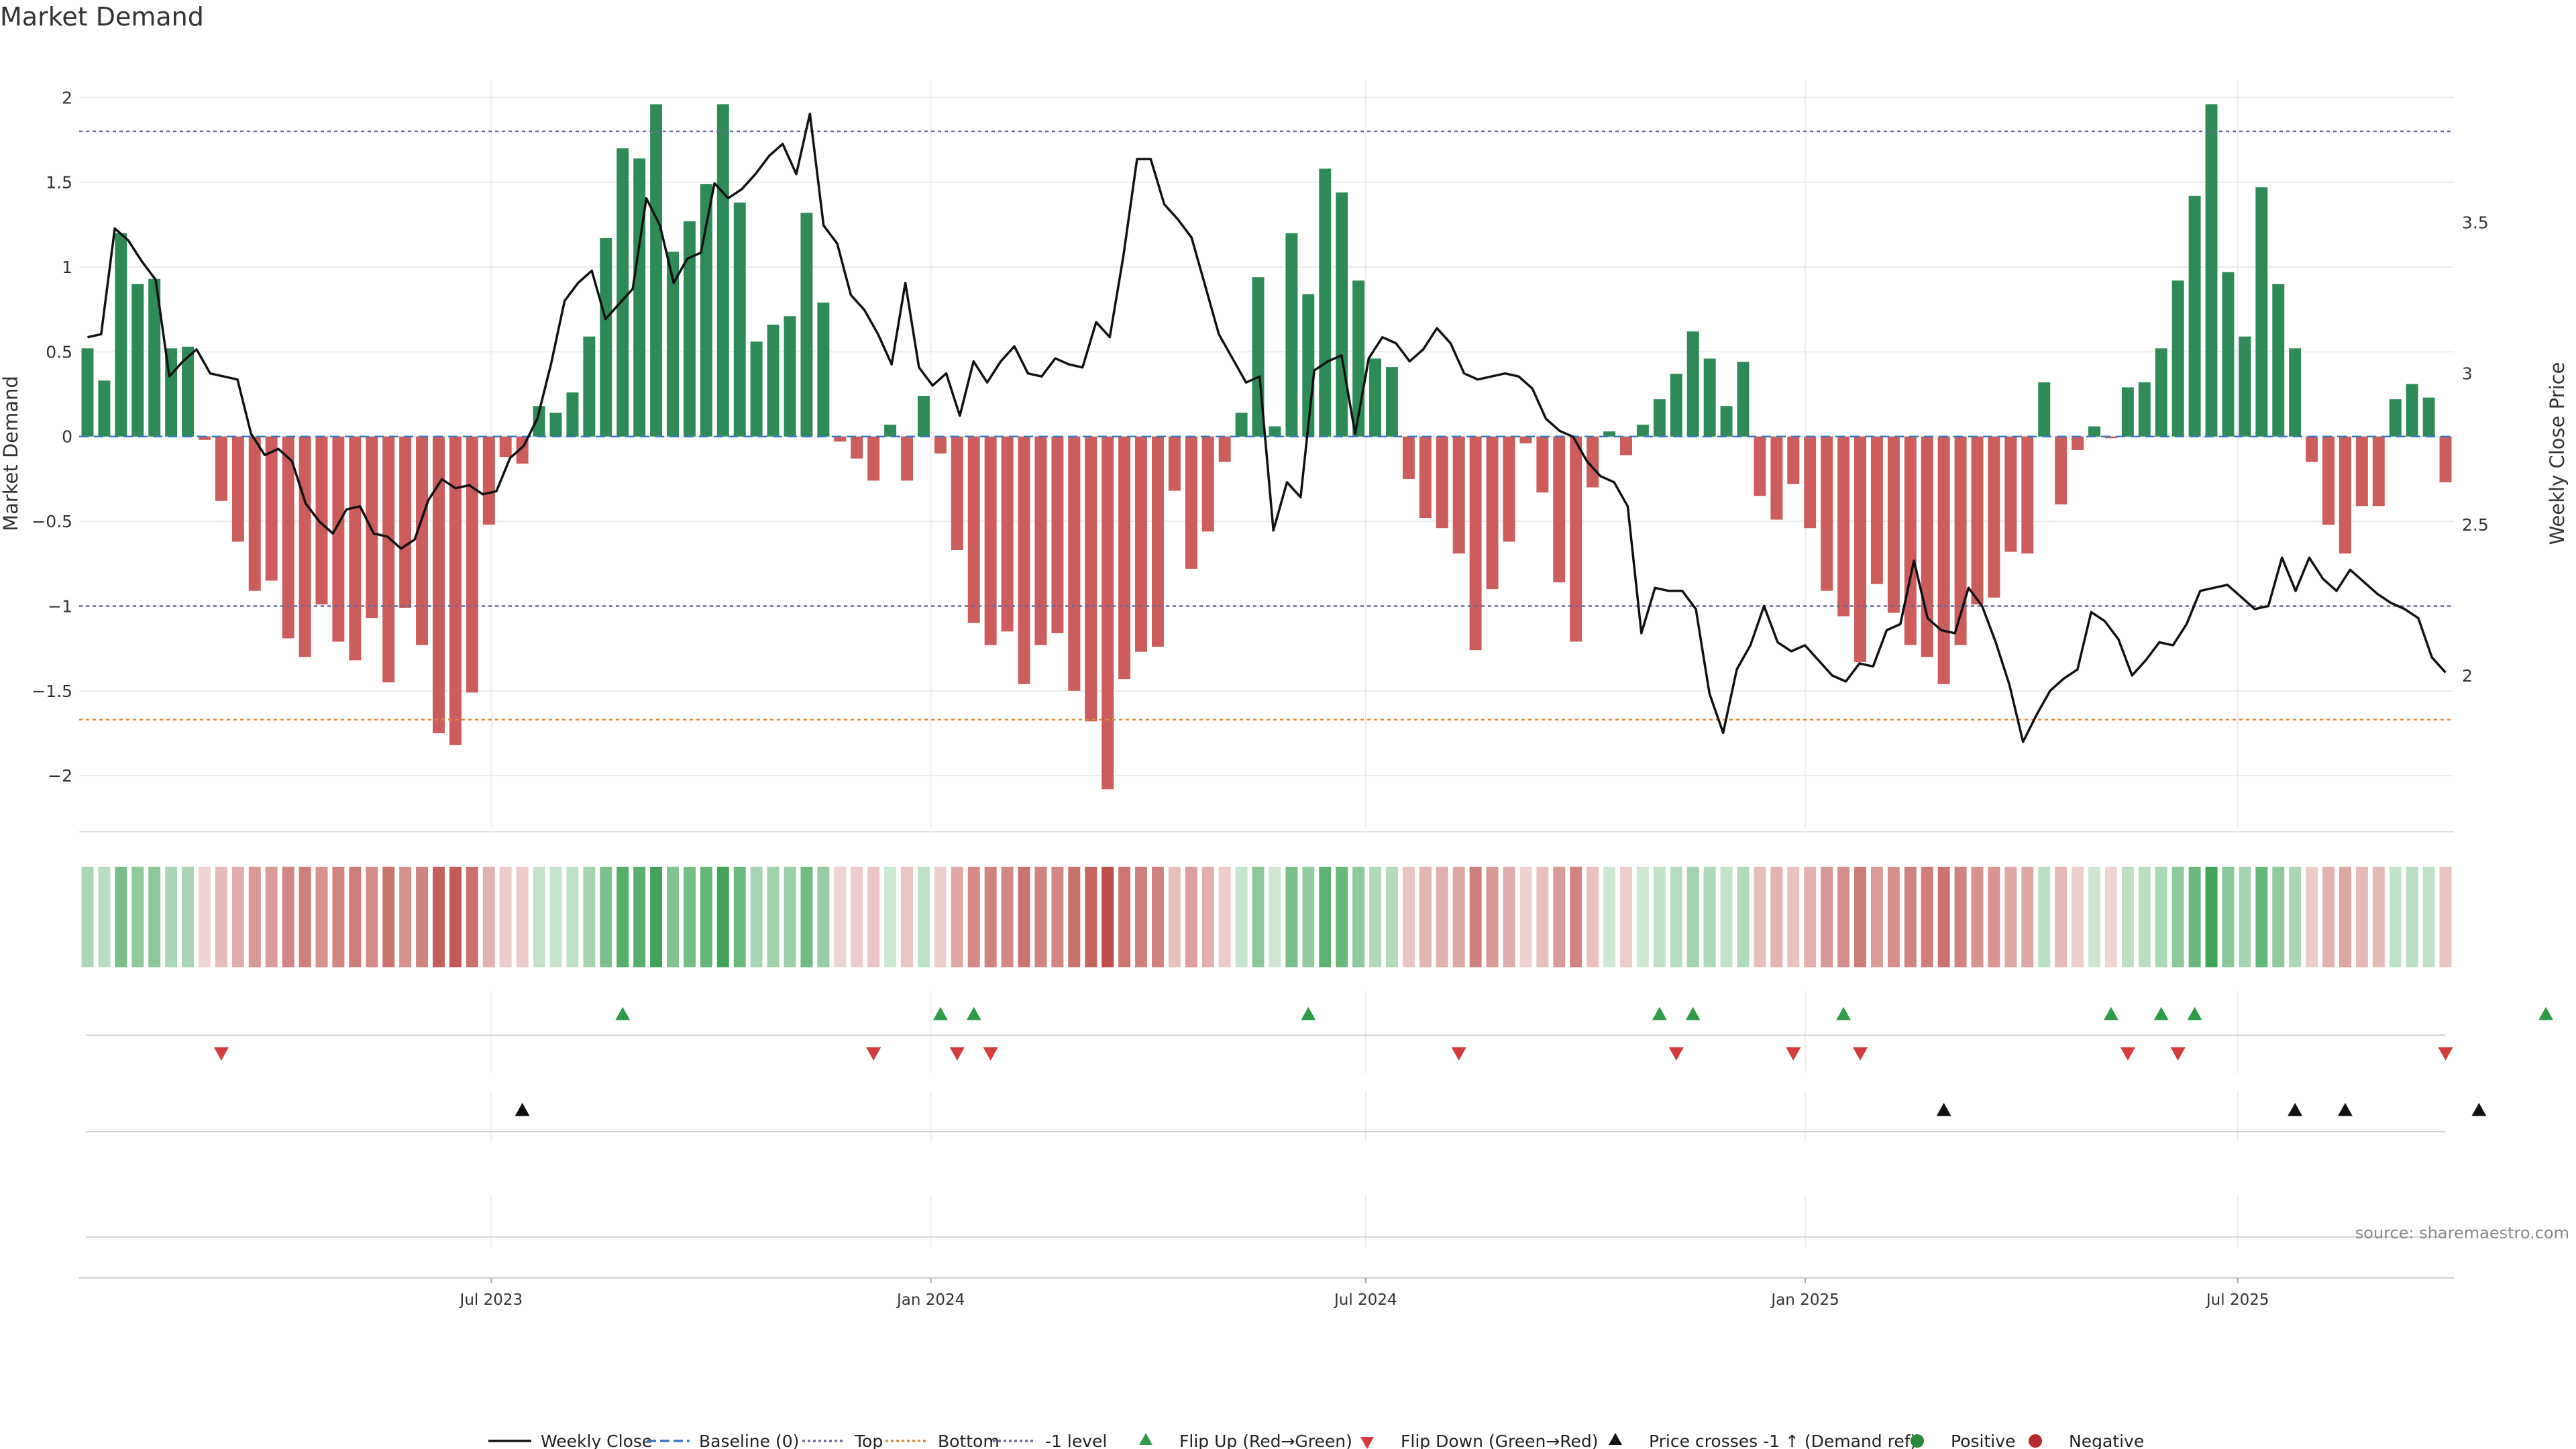  Describe the element at coordinates (67, 267) in the screenshot. I see `left-tick-label: 1` at that location.